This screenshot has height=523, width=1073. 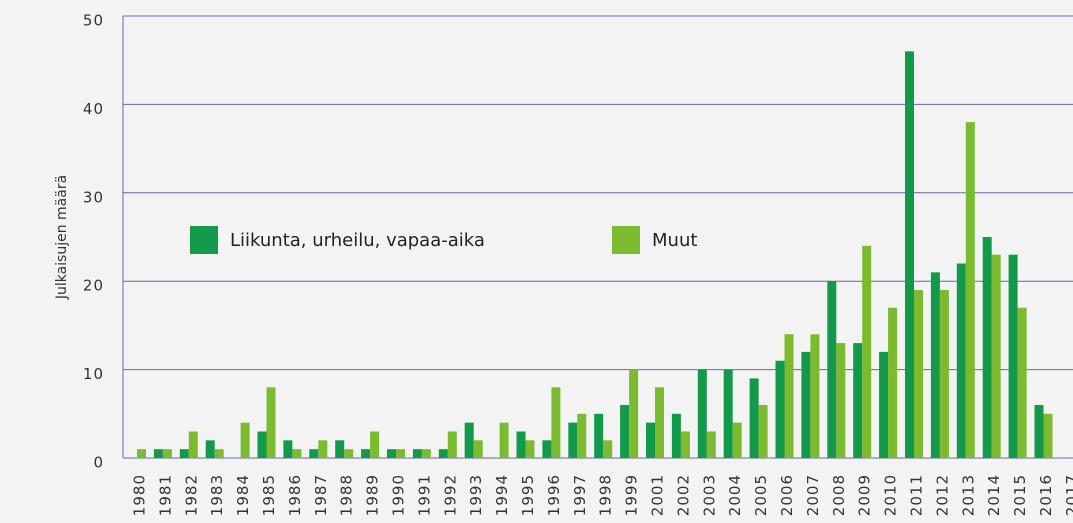 I want to click on x-tick-label: 1999, so click(x=632, y=495).